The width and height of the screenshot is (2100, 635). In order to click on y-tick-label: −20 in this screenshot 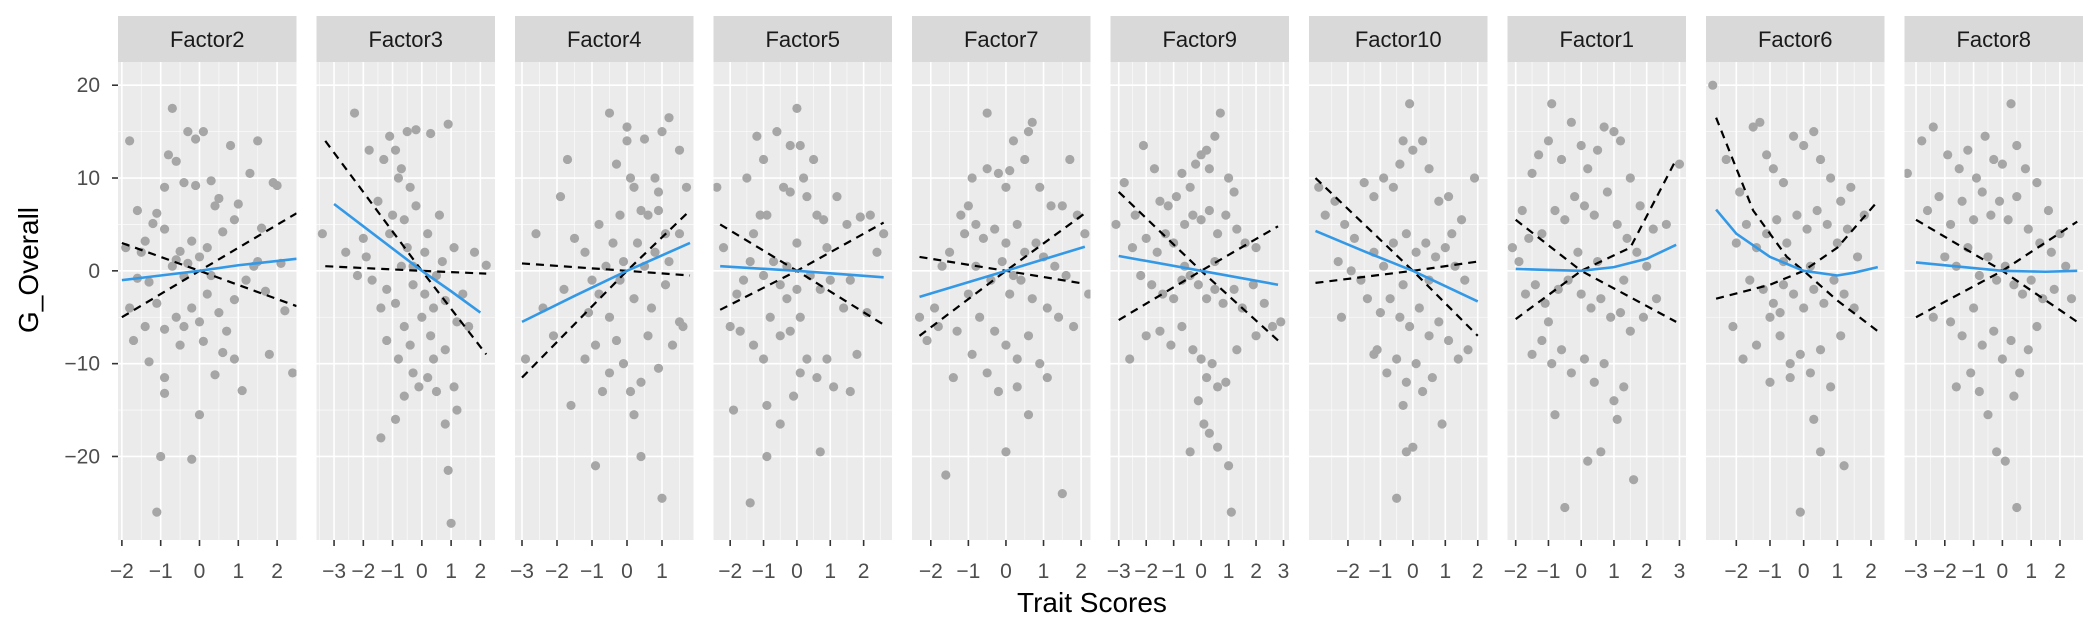, I will do `click(82, 456)`.